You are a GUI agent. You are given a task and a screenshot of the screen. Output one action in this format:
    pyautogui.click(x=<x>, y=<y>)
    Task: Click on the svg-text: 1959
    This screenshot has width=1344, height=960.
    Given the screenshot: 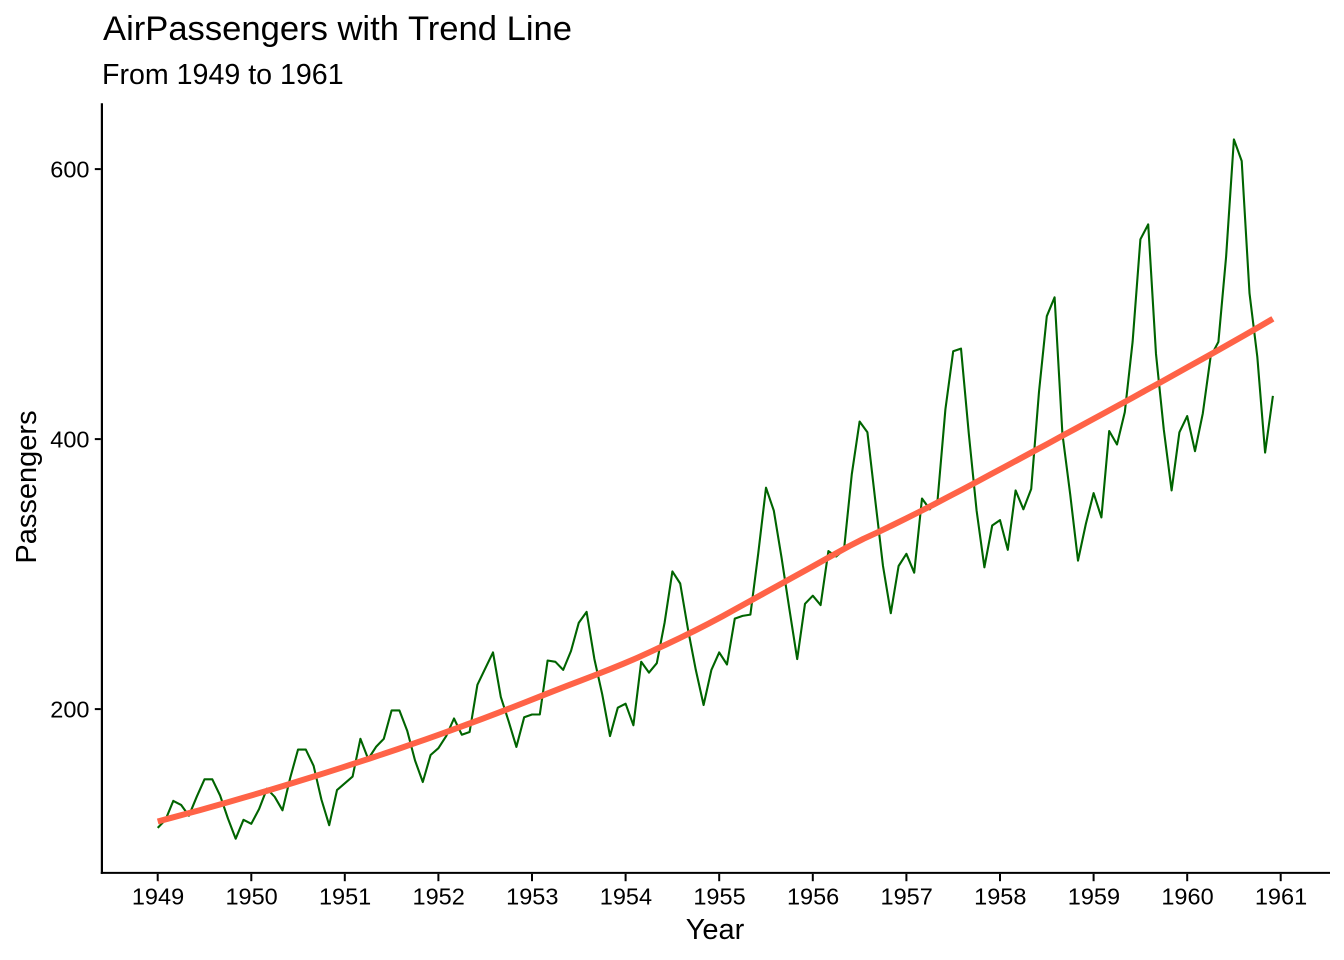 What is the action you would take?
    pyautogui.click(x=1094, y=897)
    